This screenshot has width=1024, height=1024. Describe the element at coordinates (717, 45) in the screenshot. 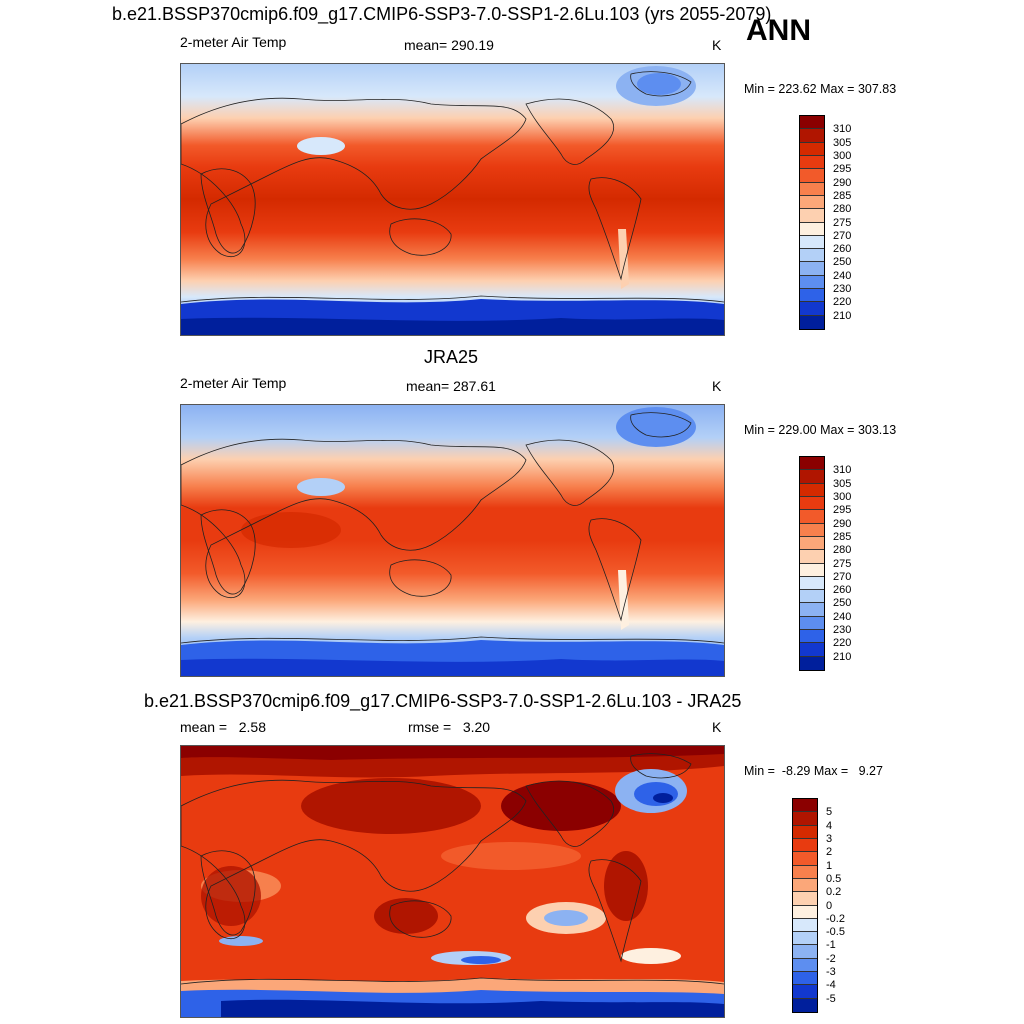

I see `panel1-units: K` at that location.